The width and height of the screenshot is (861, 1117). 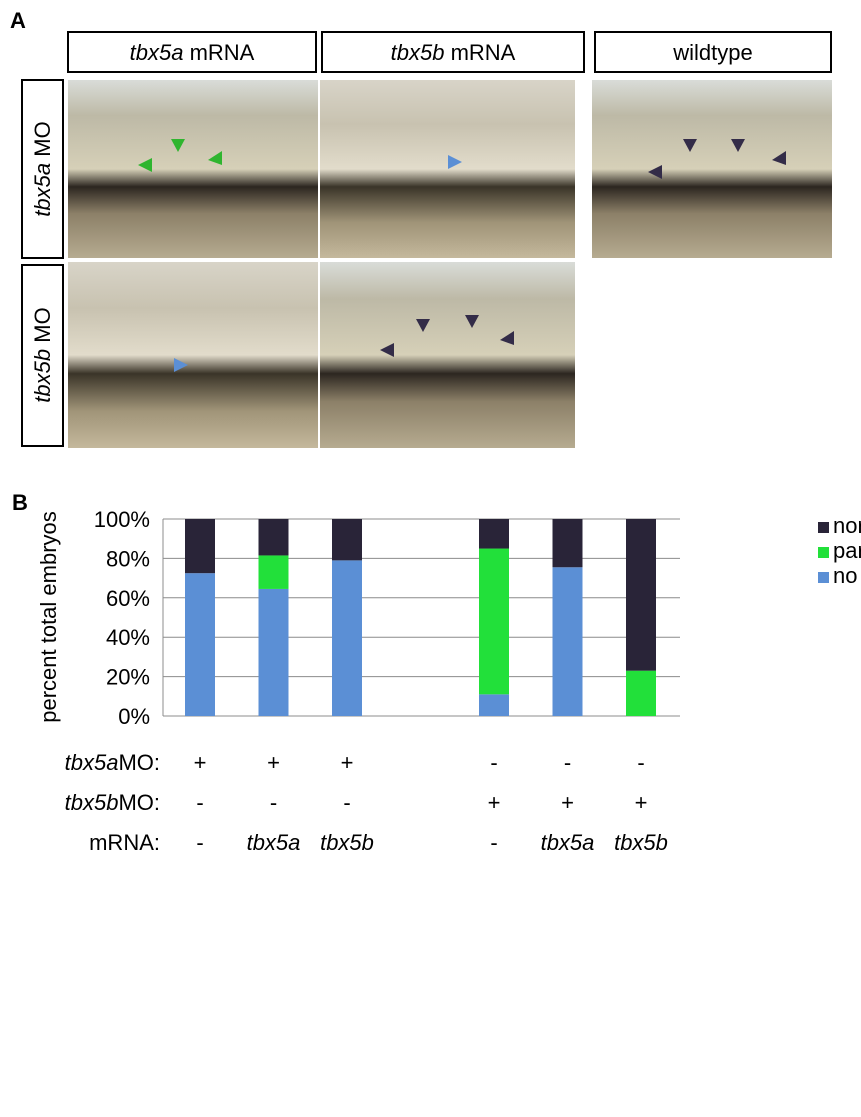 I want to click on row-header: tbx5b MO, so click(x=42, y=354).